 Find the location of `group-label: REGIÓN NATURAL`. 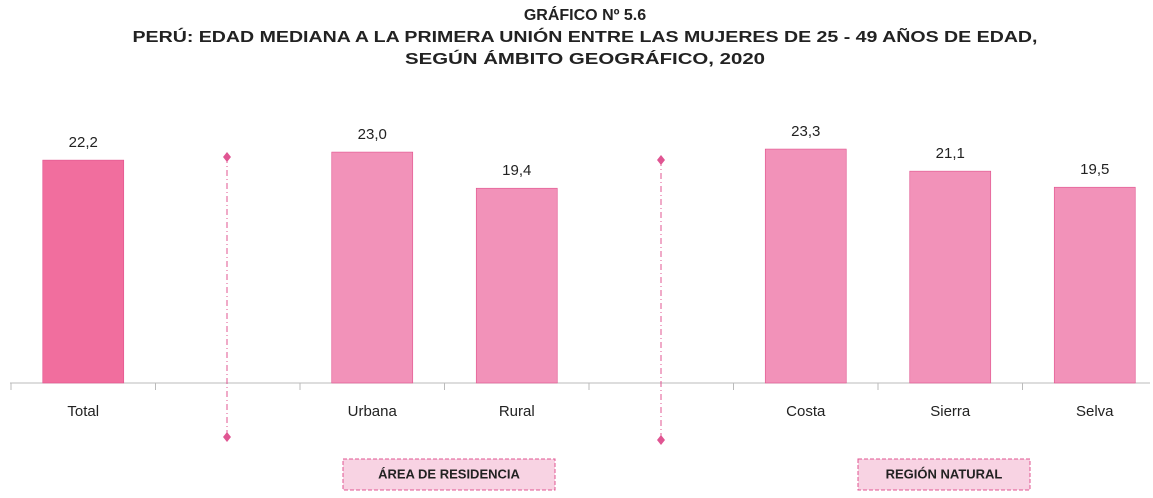

group-label: REGIÓN NATURAL is located at coordinates (944, 473).